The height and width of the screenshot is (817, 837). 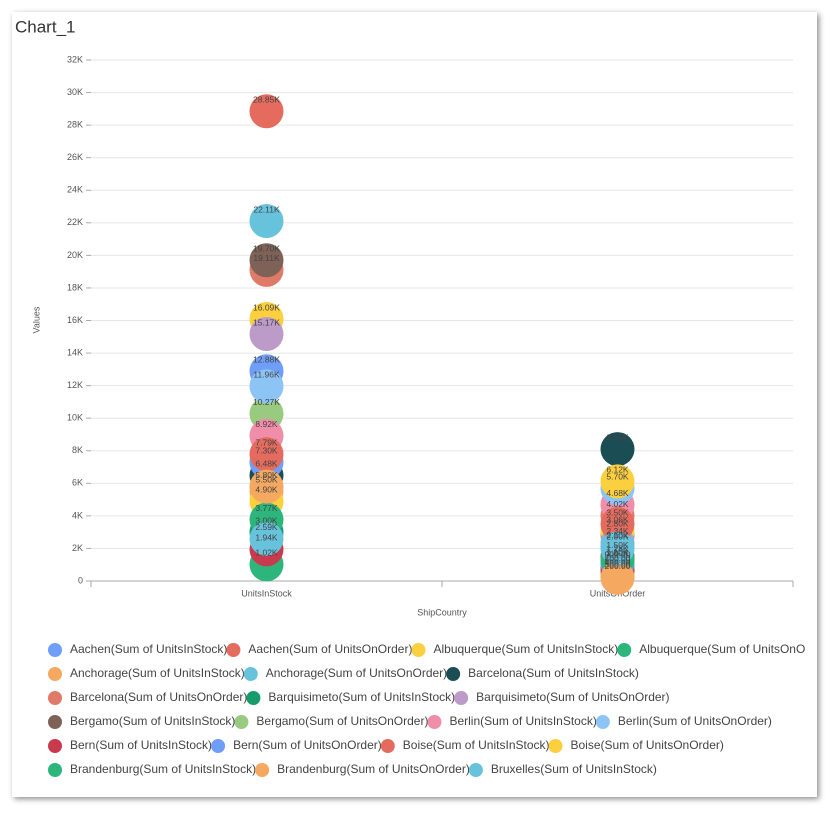 What do you see at coordinates (157, 673) in the screenshot?
I see `legend-label: Anchorage(Sum of UnitsInStock)` at bounding box center [157, 673].